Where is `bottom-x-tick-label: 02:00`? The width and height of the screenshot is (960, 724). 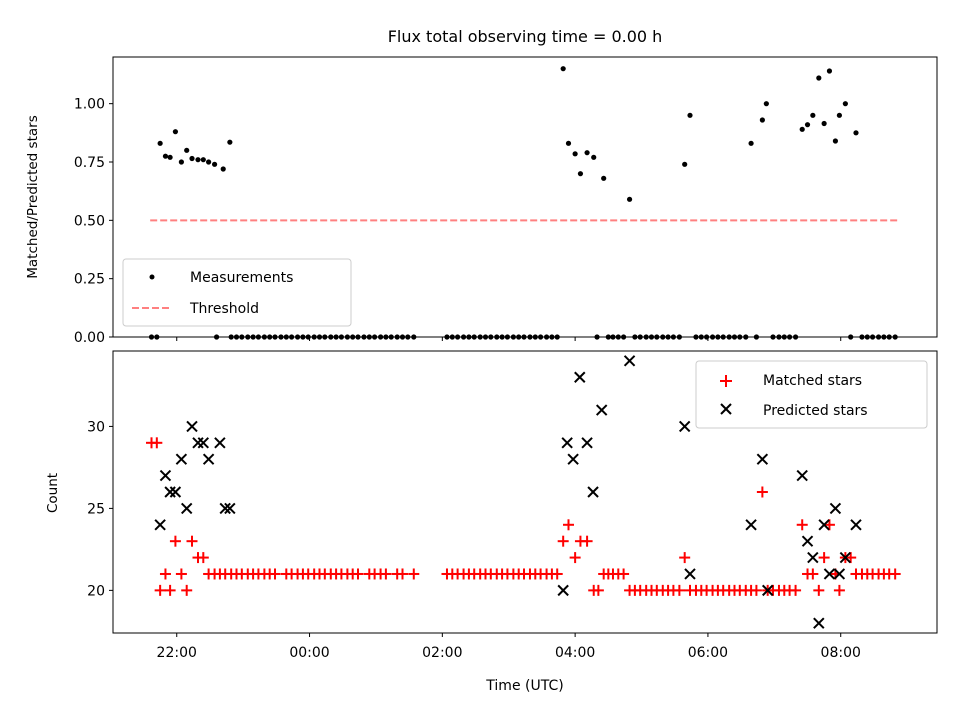 bottom-x-tick-label: 02:00 is located at coordinates (442, 653).